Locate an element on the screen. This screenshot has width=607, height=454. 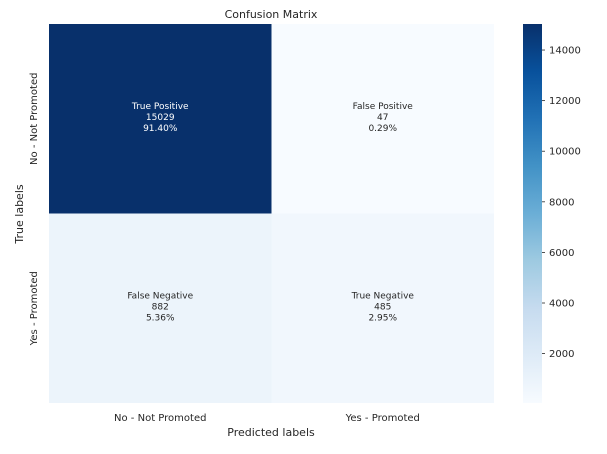
cell-count-0-0: 15029 is located at coordinates (160, 118).